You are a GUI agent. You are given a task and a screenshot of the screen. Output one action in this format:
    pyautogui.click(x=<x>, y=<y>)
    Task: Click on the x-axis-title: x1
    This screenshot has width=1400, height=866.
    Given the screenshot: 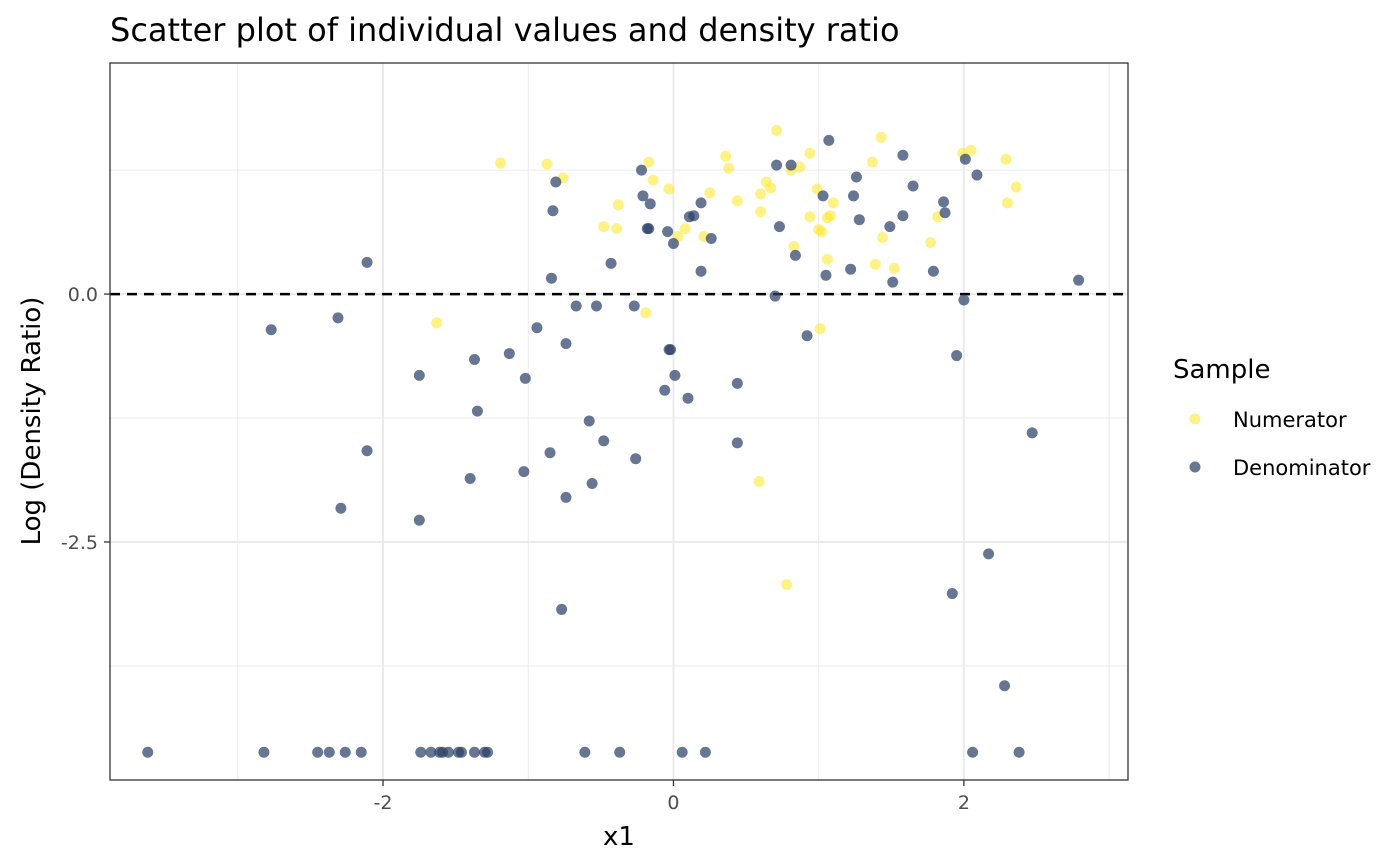 What is the action you would take?
    pyautogui.click(x=619, y=837)
    